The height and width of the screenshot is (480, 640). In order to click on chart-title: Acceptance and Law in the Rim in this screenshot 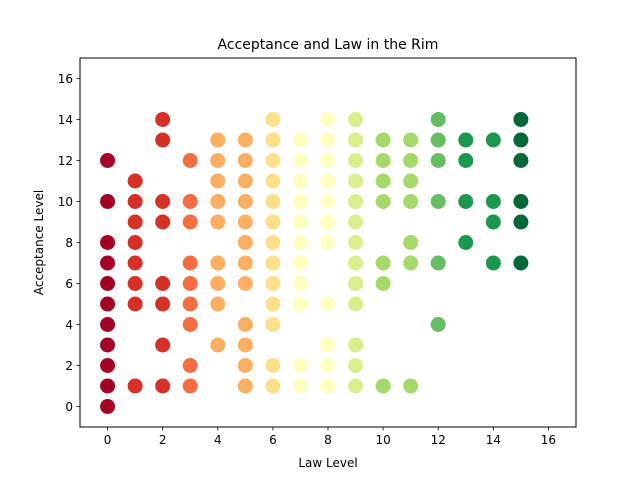, I will do `click(328, 45)`.